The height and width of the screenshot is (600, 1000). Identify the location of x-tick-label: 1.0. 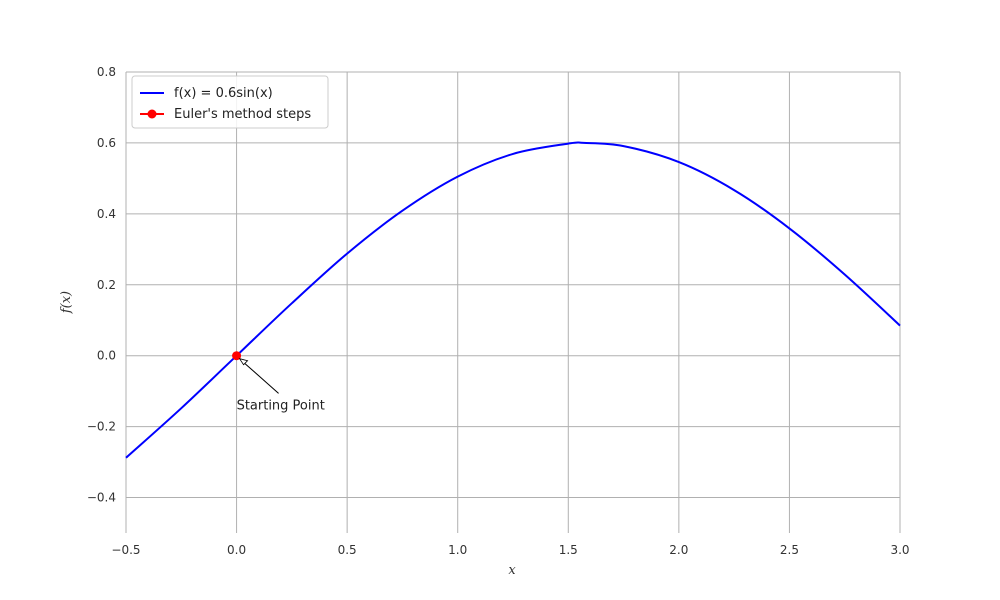
(457, 550).